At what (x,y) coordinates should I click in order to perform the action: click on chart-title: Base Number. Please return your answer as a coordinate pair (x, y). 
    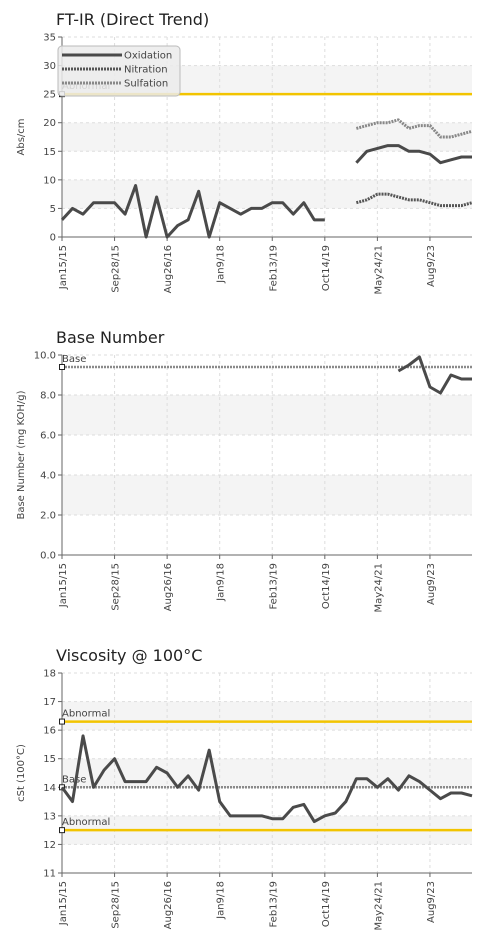
    Looking at the image, I should click on (110, 337).